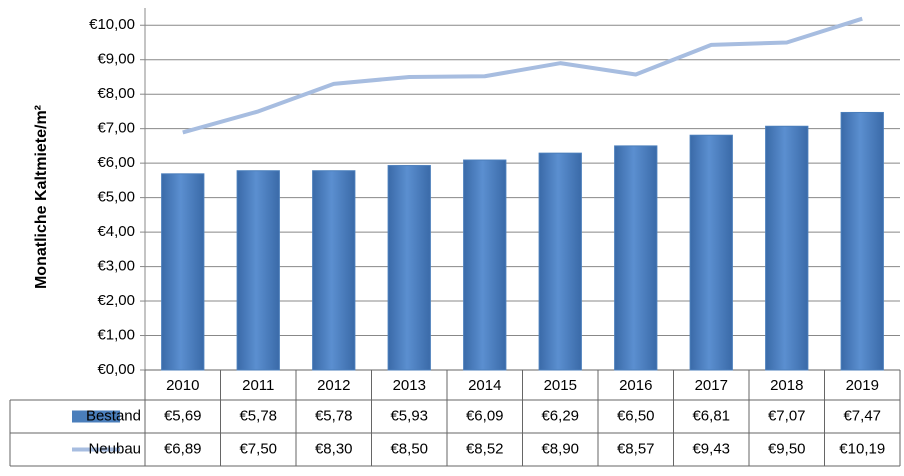 The image size is (904, 476). Describe the element at coordinates (112, 24) in the screenshot. I see `y-tick-label: €10,00` at that location.